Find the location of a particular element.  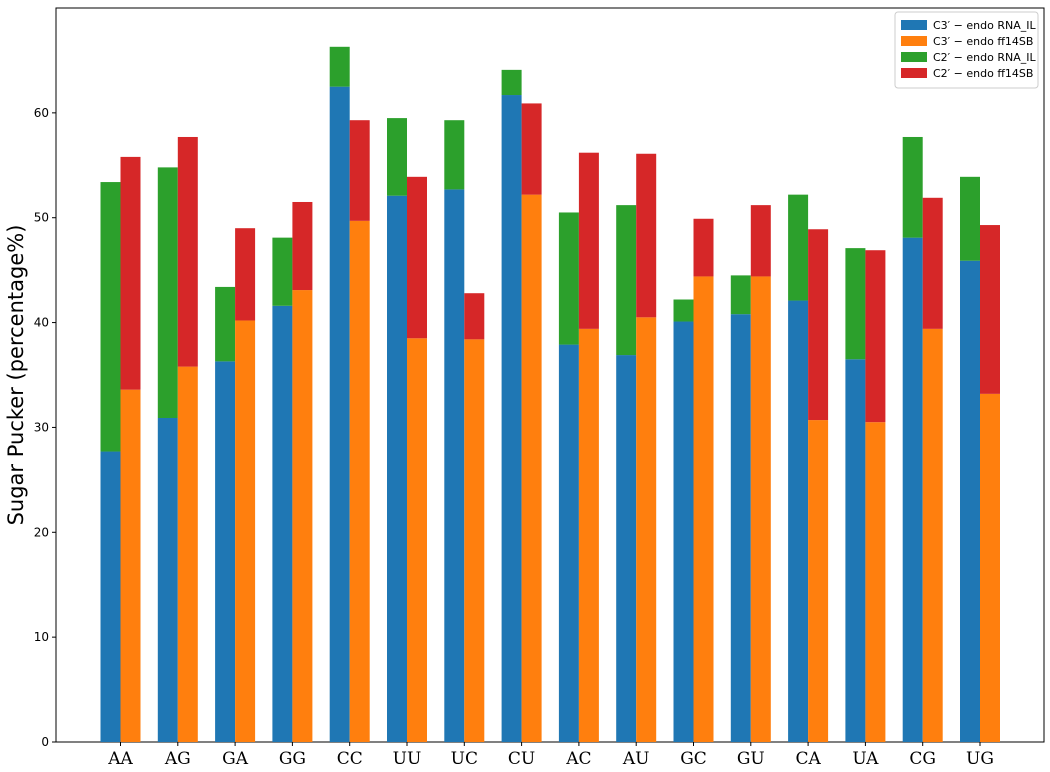

x-tick-label-gc: GC is located at coordinates (693, 759).